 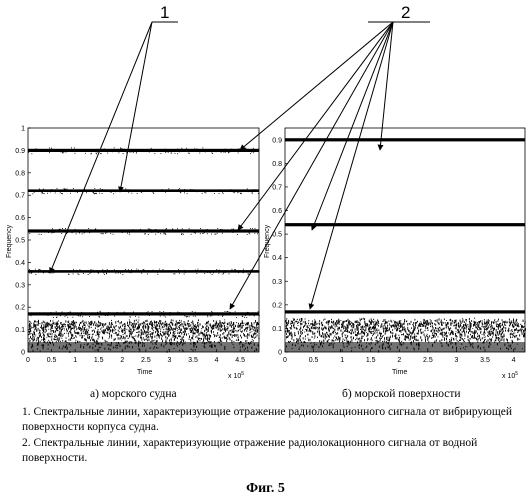 I want to click on y-tick-label: 0.8, so click(x=277, y=164).